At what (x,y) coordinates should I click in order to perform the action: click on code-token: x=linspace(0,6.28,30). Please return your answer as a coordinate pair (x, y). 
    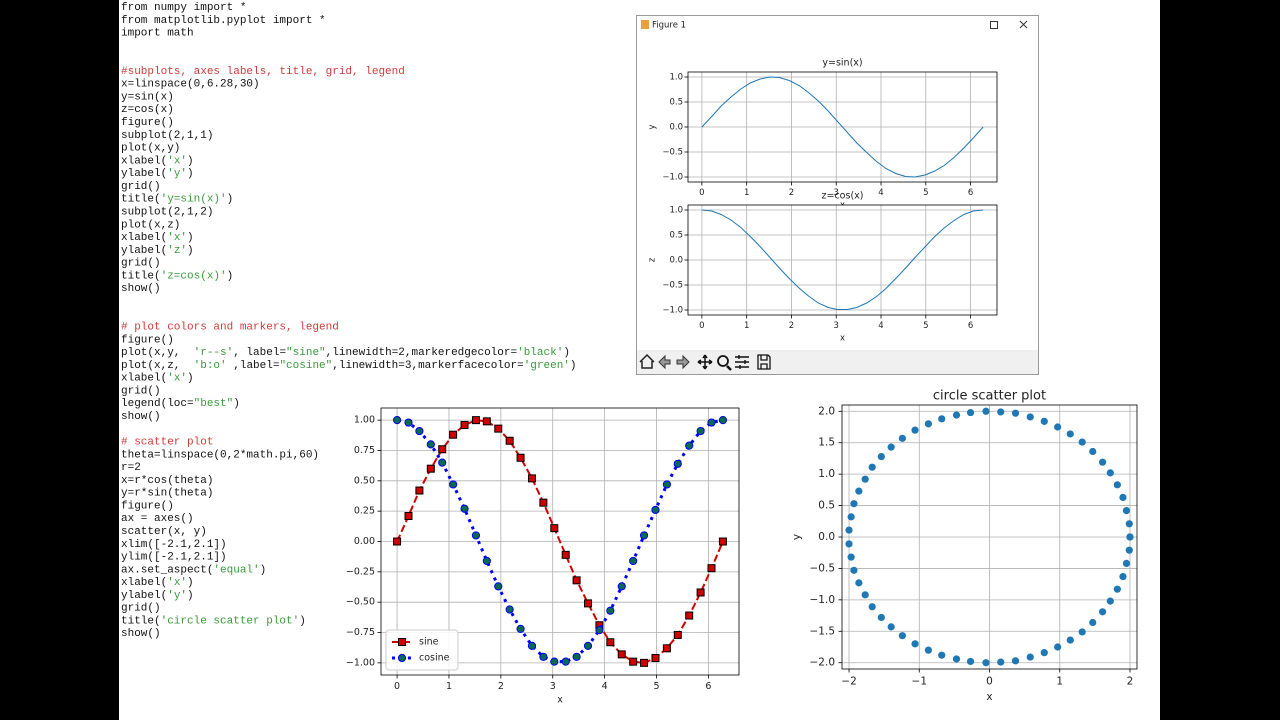
    Looking at the image, I should click on (190, 85).